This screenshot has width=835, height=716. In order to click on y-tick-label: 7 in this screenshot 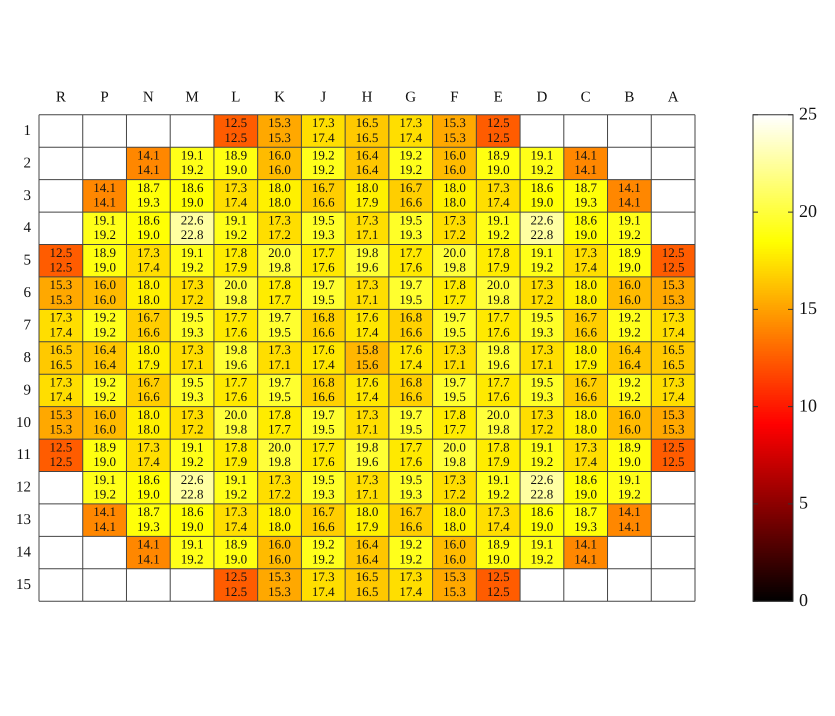, I will do `click(28, 326)`.